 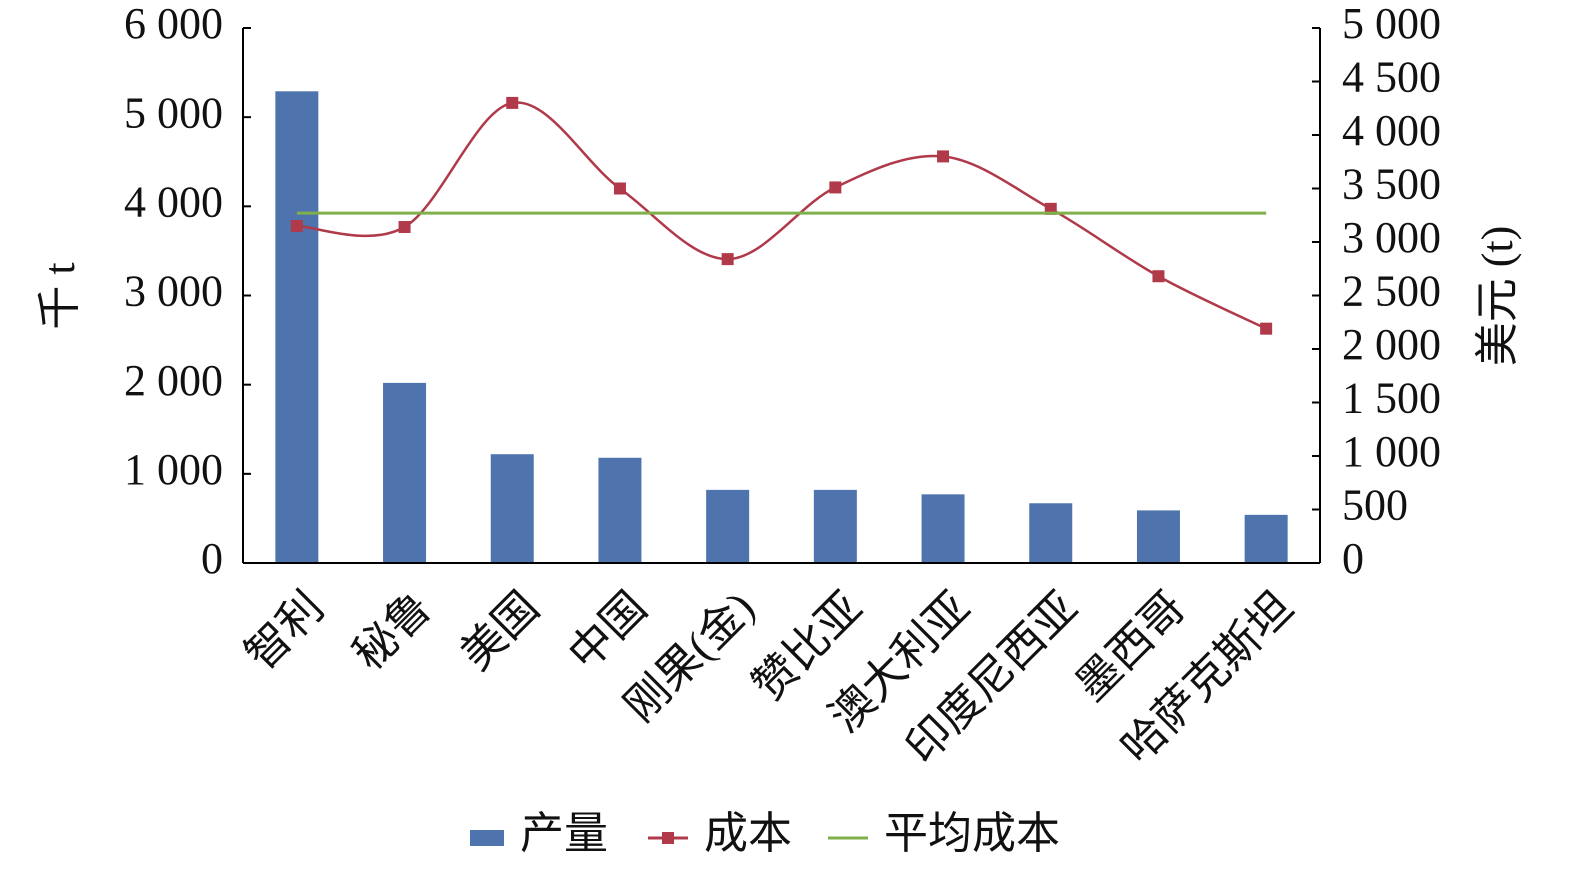 What do you see at coordinates (212, 558) in the screenshot?
I see `y-tick-label: 0` at bounding box center [212, 558].